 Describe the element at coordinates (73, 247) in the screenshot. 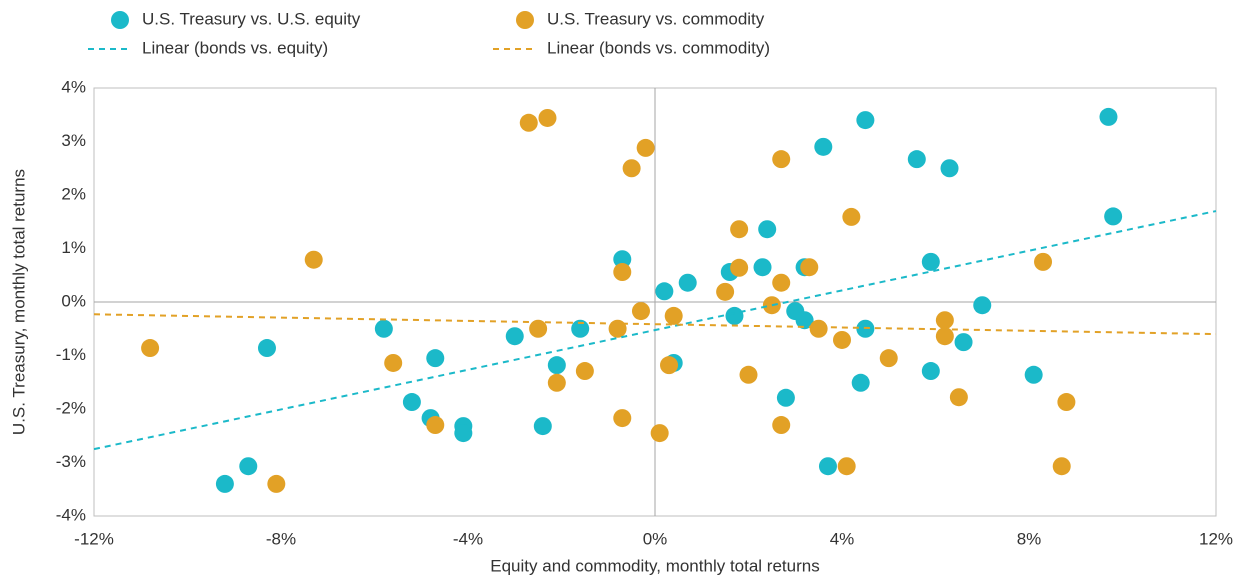

I see `y-tick-label: 1%` at that location.